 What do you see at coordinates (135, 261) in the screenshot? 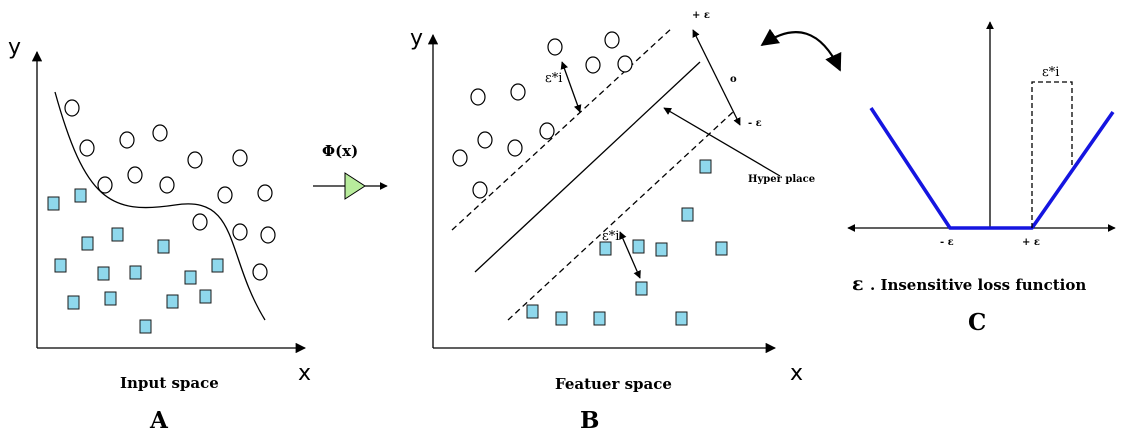
I see `panel-a-squares` at bounding box center [135, 261].